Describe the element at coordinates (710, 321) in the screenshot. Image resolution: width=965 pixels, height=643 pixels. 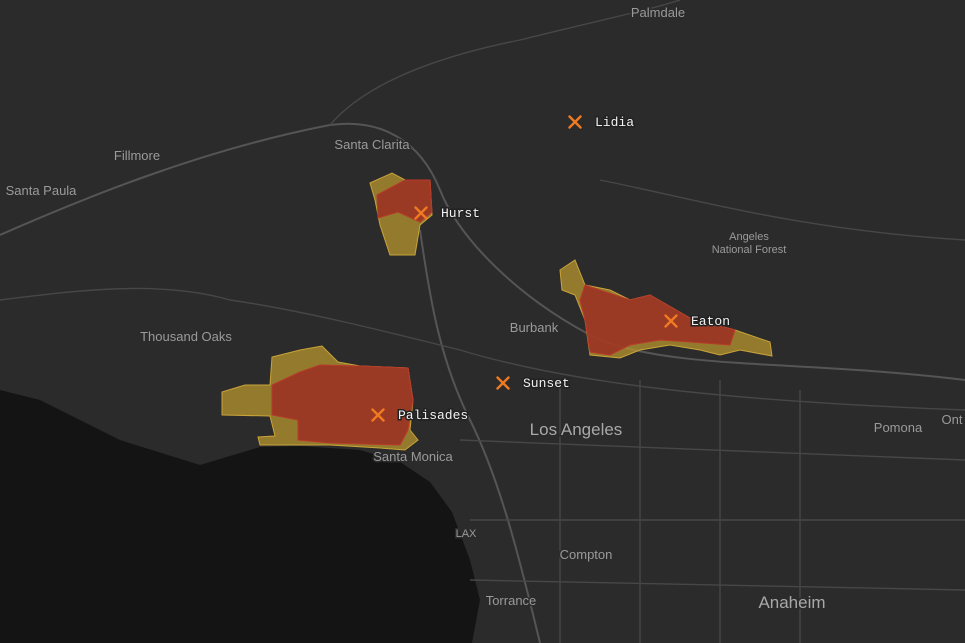
I see `fire-label: Eaton` at that location.